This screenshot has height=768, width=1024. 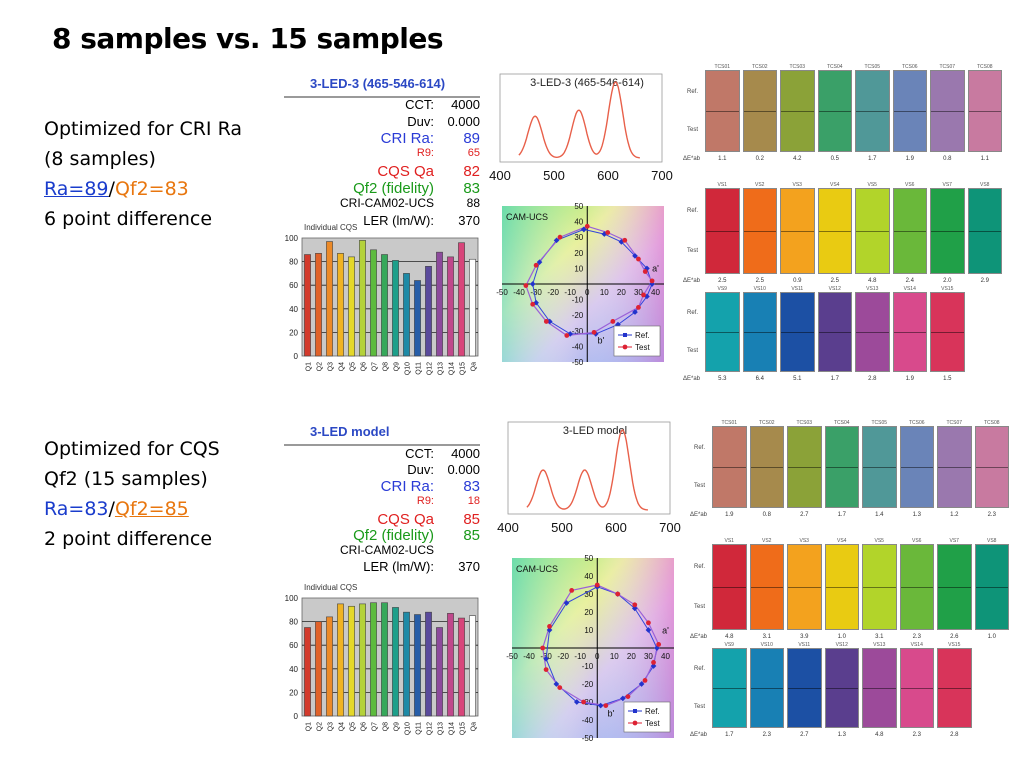 I want to click on top-cam-ytick: 20, so click(x=578, y=253).